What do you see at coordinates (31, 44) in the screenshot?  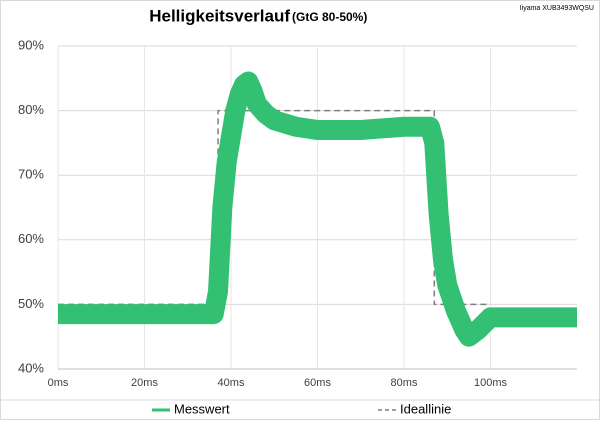 I see `y-tick-label: 90%` at bounding box center [31, 44].